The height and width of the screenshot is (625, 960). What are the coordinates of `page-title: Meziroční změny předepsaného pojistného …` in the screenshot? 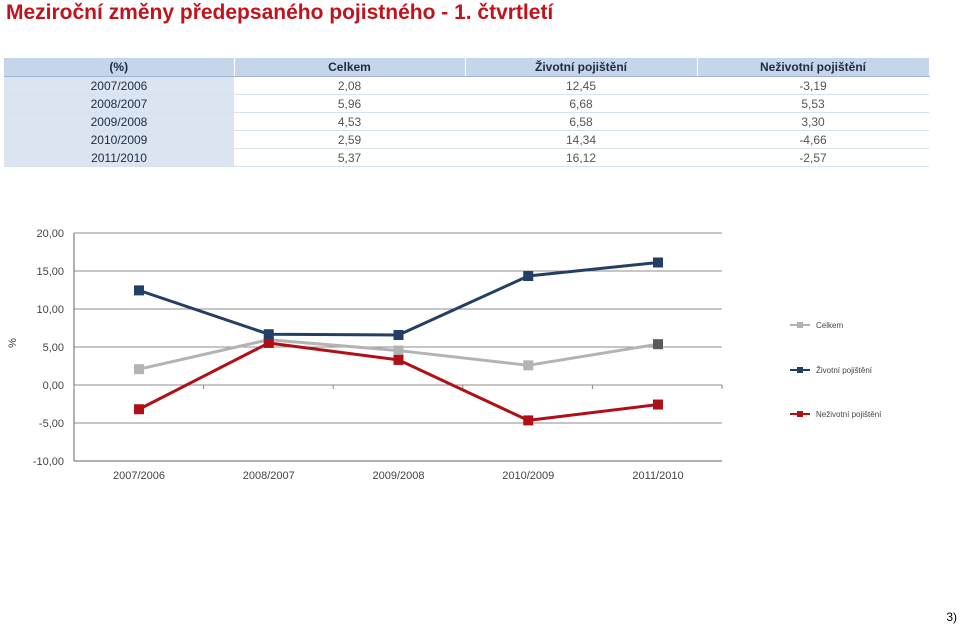 It's located at (280, 12).